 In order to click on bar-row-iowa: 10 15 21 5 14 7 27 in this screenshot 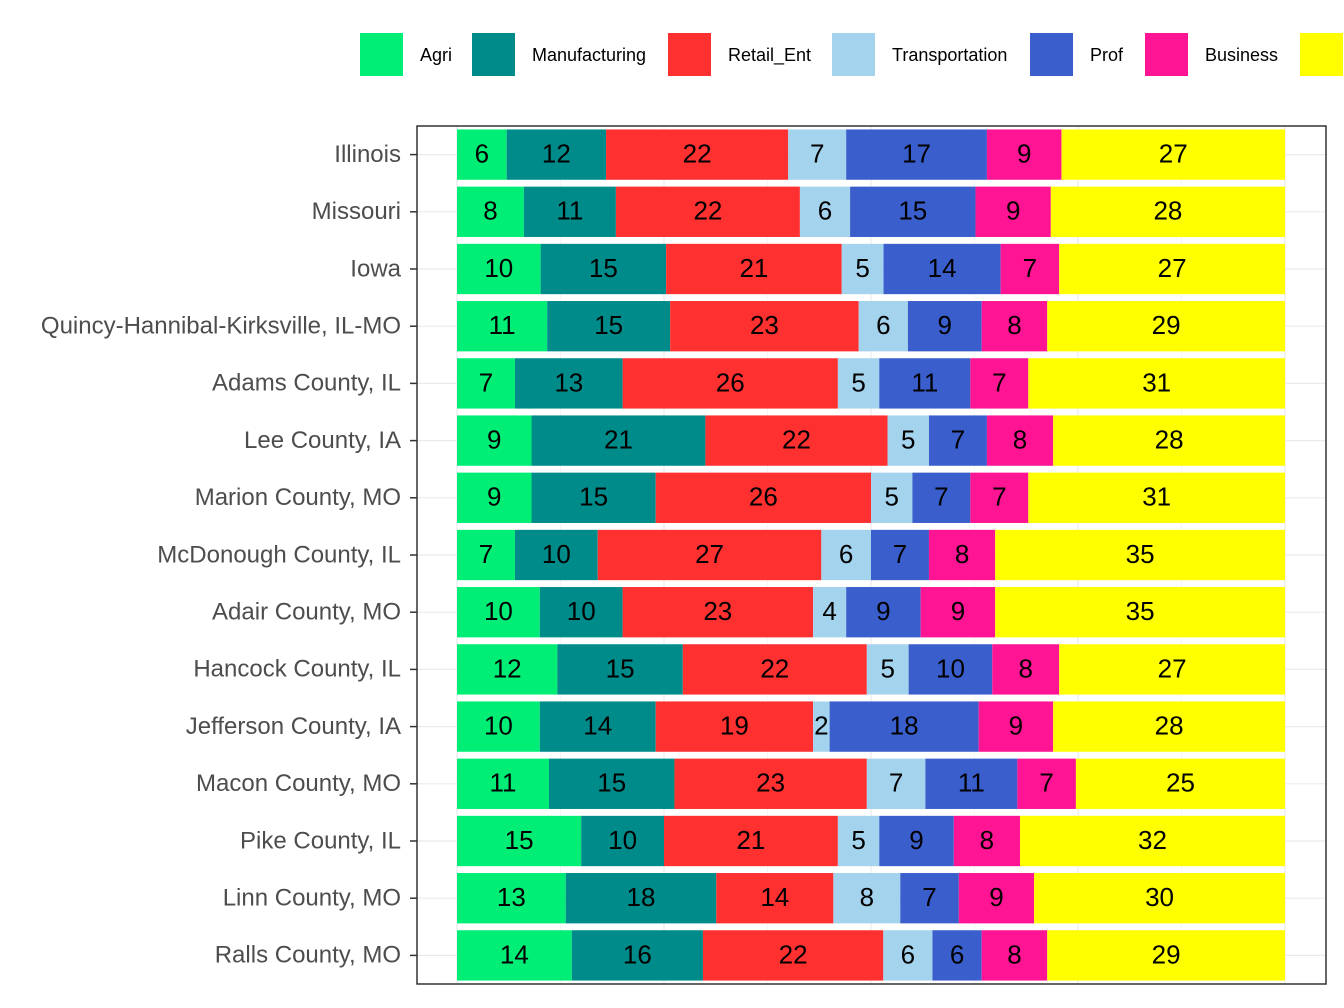, I will do `click(871, 269)`.